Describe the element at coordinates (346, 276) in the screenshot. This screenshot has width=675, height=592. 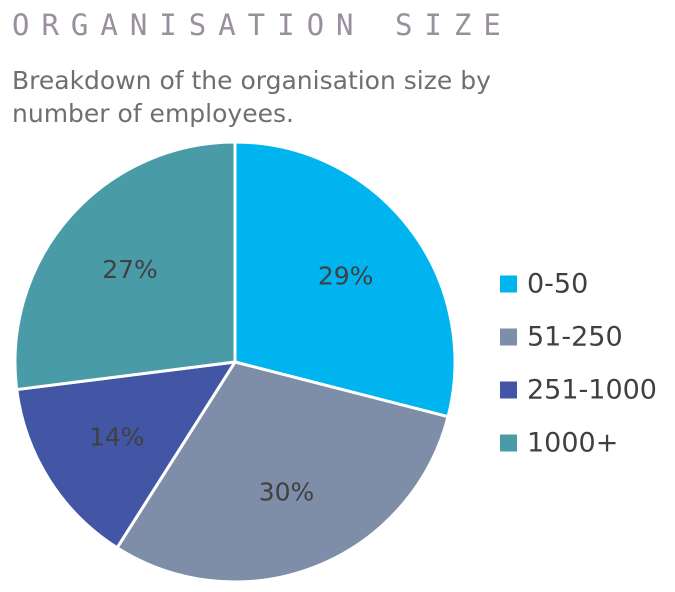
I see `pie-value-label-0-50: 29%` at that location.